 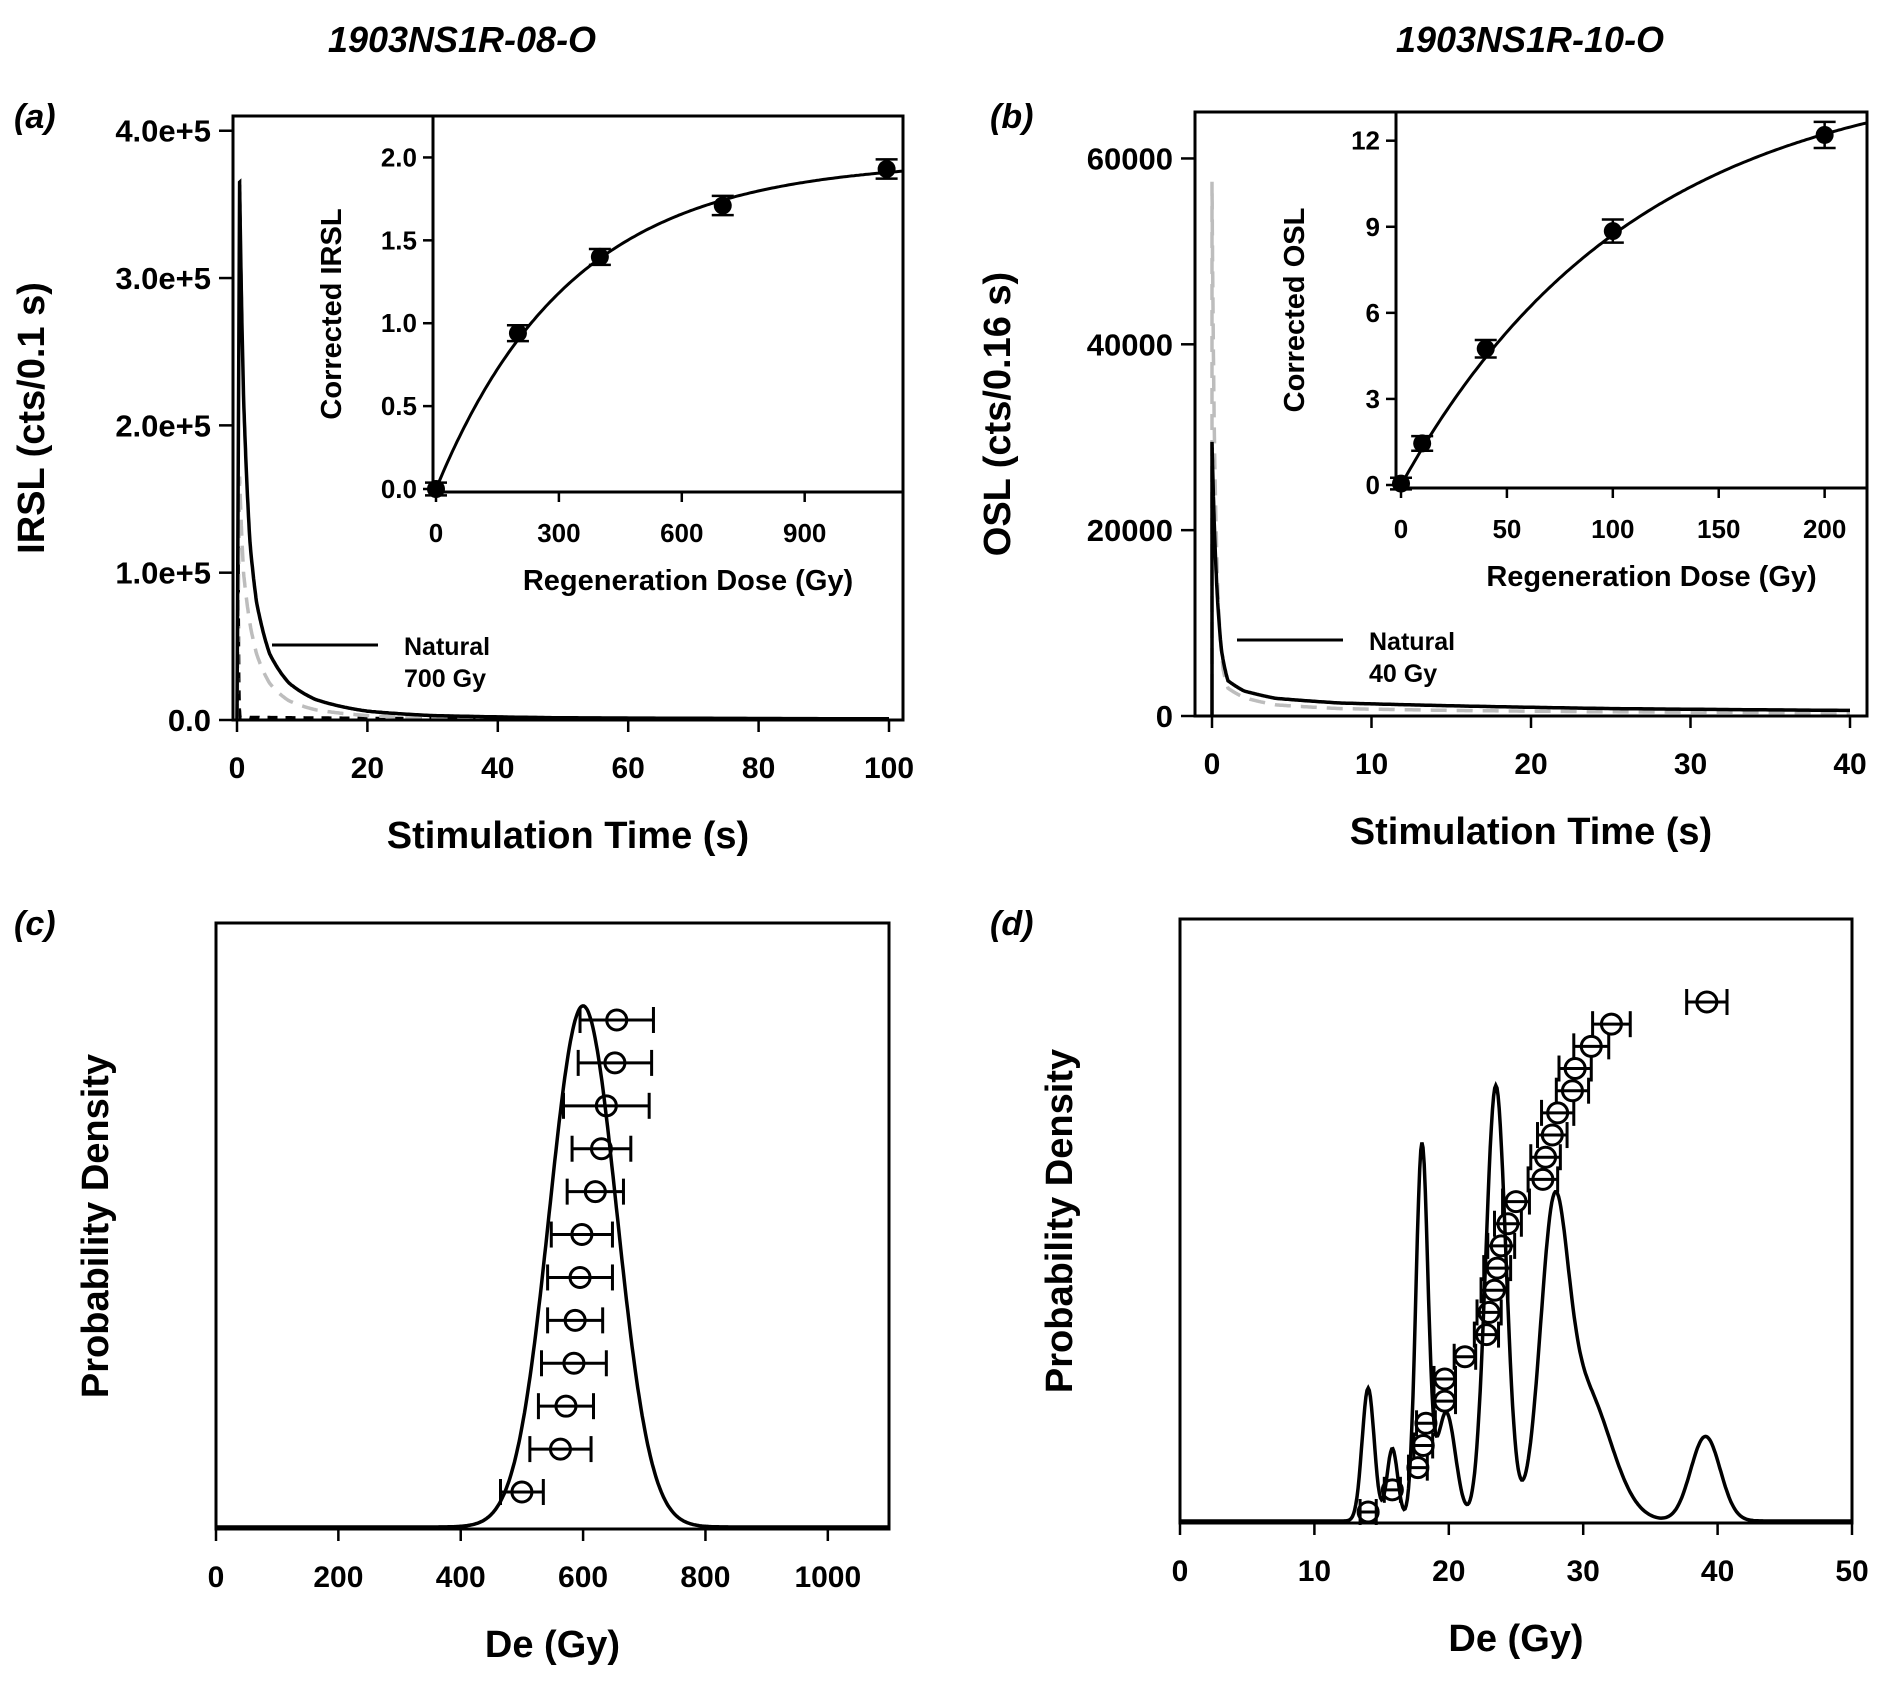 What do you see at coordinates (1530, 39) in the screenshot?
I see `title-right: 1903NS1R-10-O` at bounding box center [1530, 39].